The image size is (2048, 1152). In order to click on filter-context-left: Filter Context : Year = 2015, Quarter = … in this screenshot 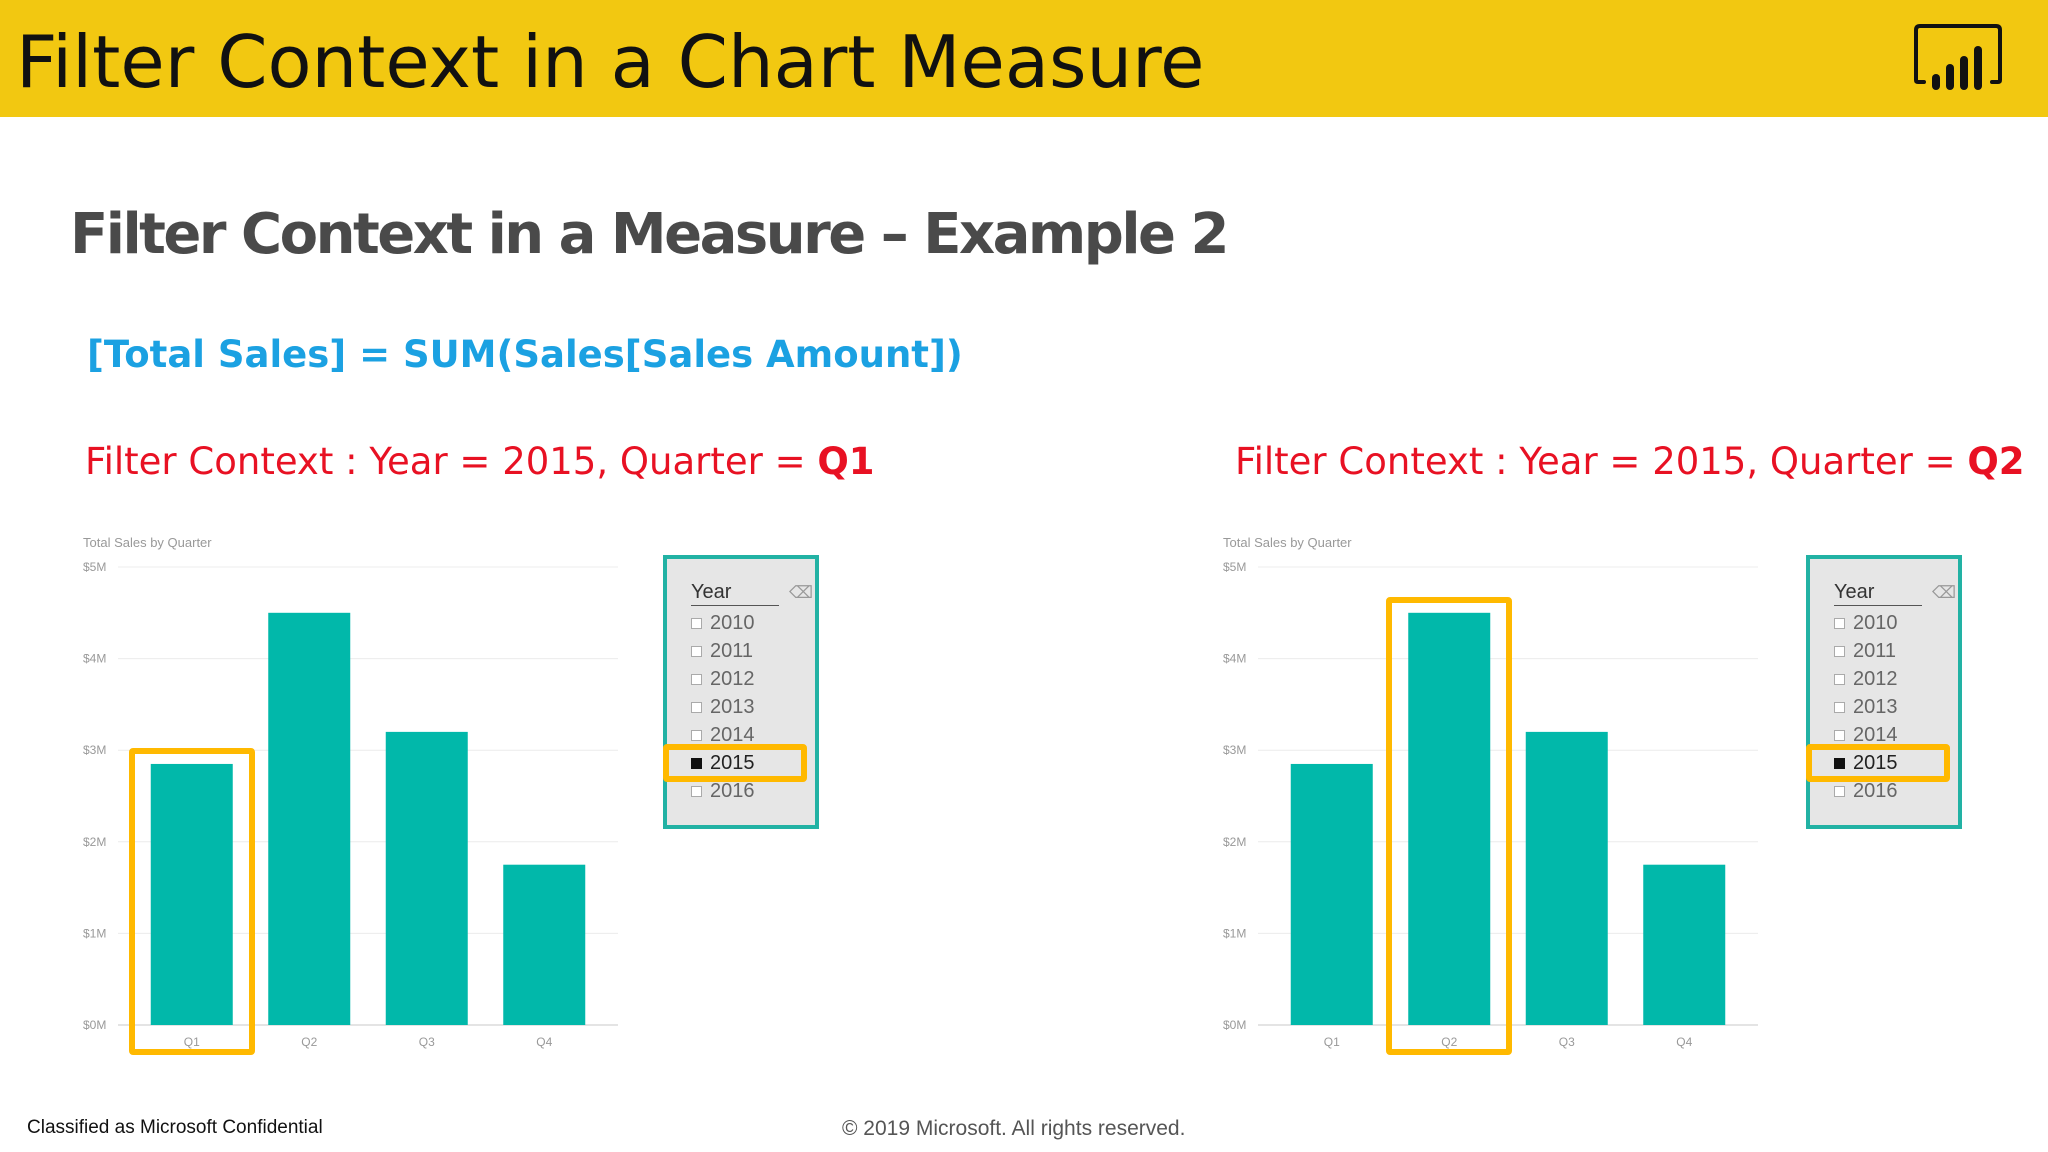, I will do `click(480, 461)`.